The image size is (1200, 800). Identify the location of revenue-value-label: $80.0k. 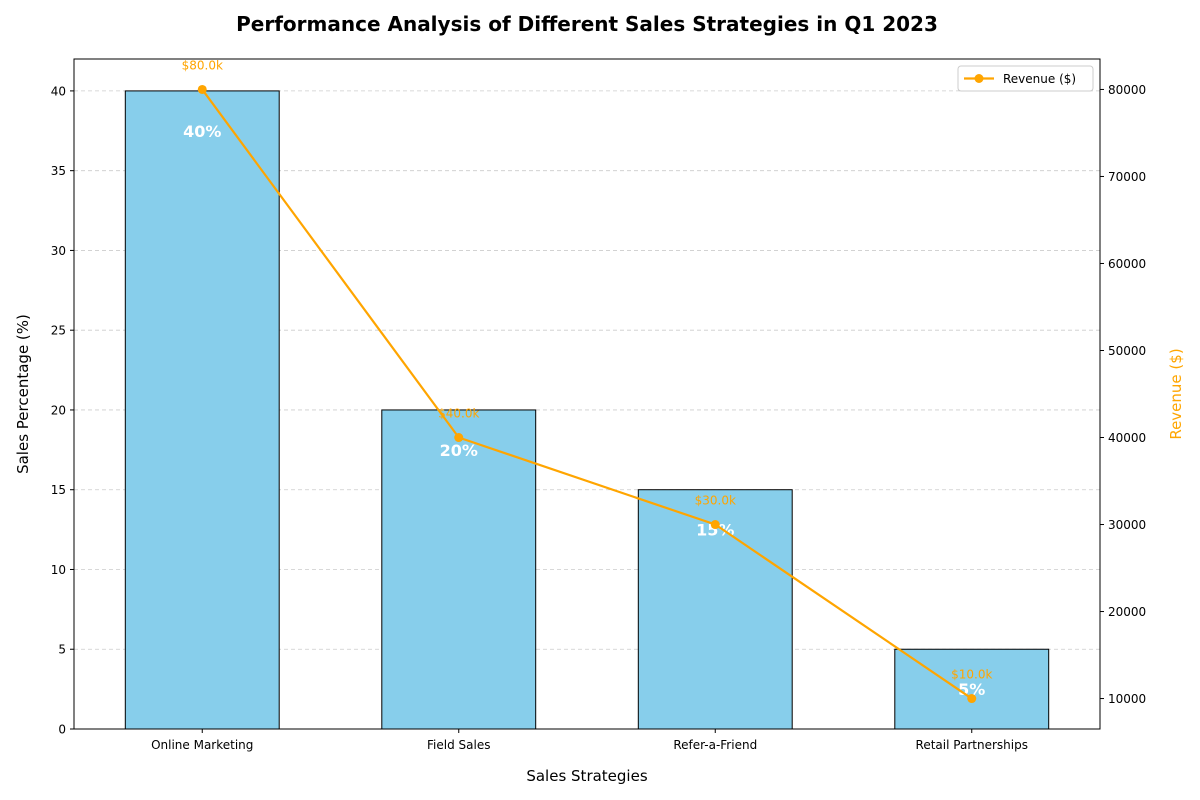
(202, 65).